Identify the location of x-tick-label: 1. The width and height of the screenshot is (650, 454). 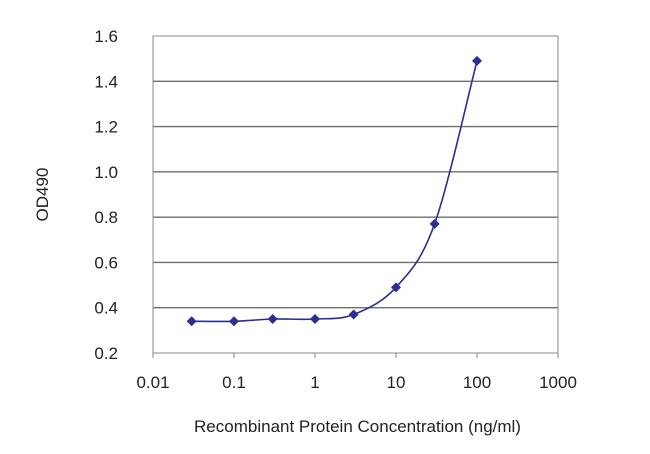
(314, 382).